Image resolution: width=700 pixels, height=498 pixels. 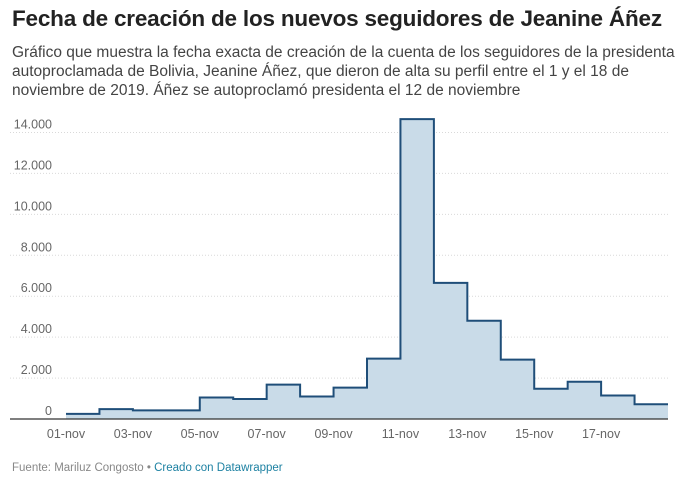 I want to click on y-tick-label: 14.000, so click(x=33, y=124).